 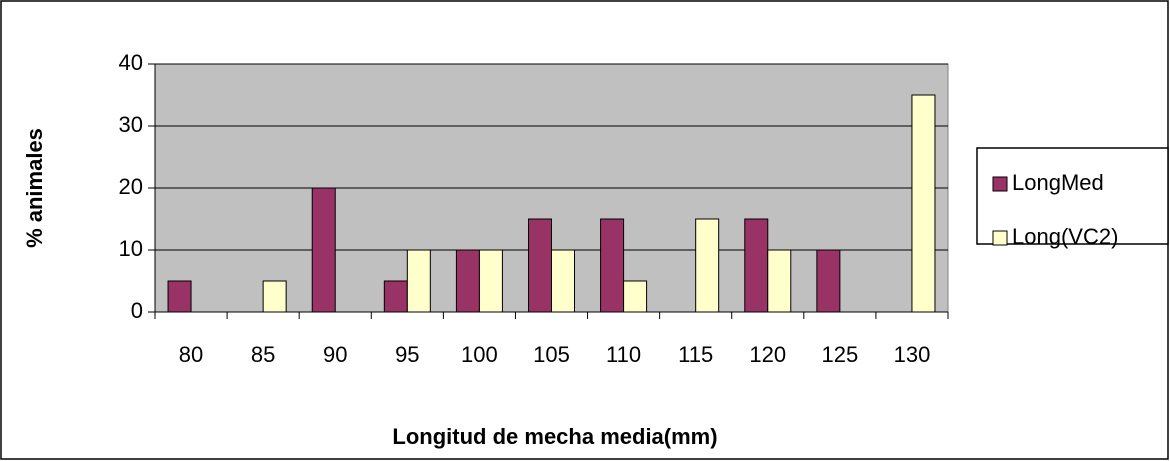 I want to click on x-tick-label: 80, so click(x=191, y=354).